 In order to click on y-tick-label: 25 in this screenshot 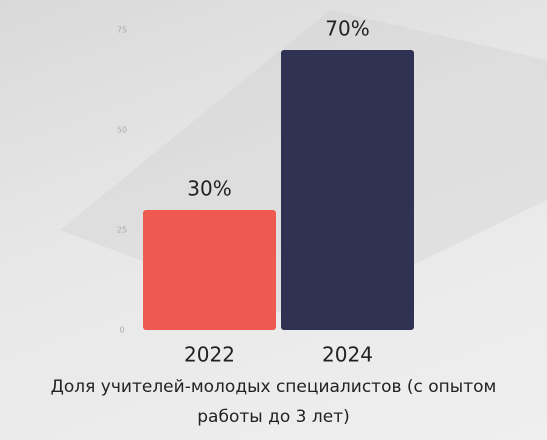, I will do `click(122, 230)`.